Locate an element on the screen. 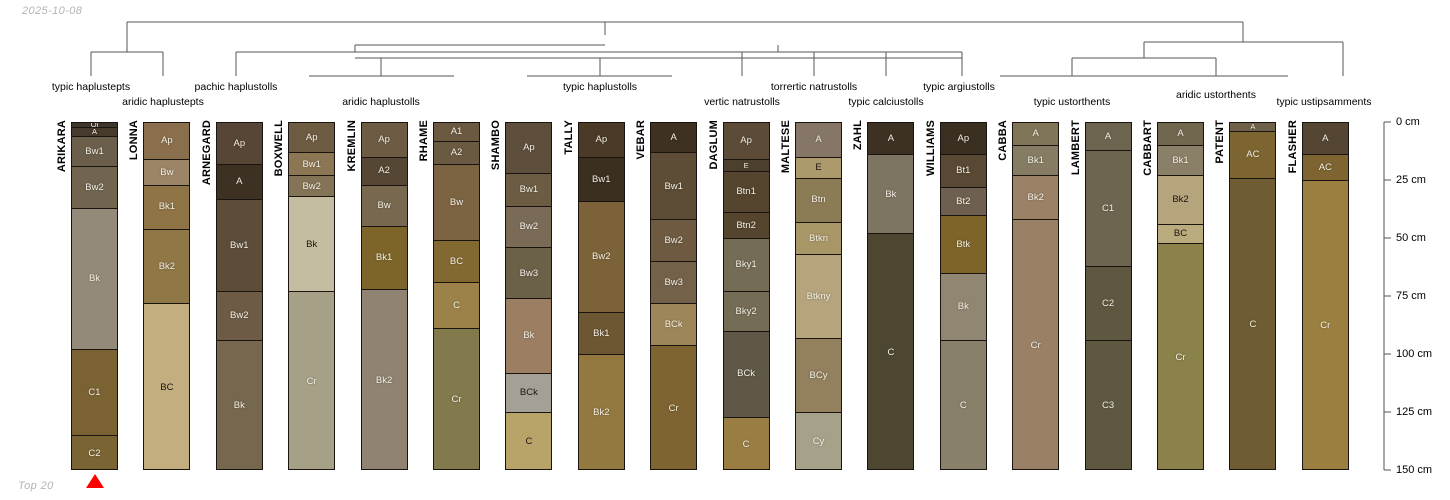 This screenshot has width=1450, height=500. soil-horizon: Btn2 is located at coordinates (746, 226).